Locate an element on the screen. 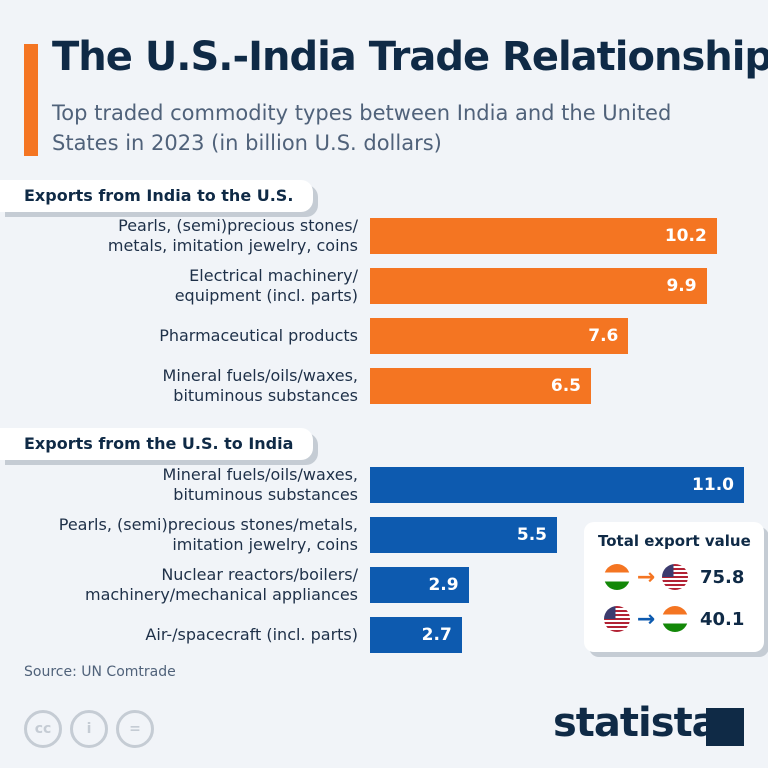 This screenshot has width=768, height=768. total-heading: Total export value is located at coordinates (674, 541).